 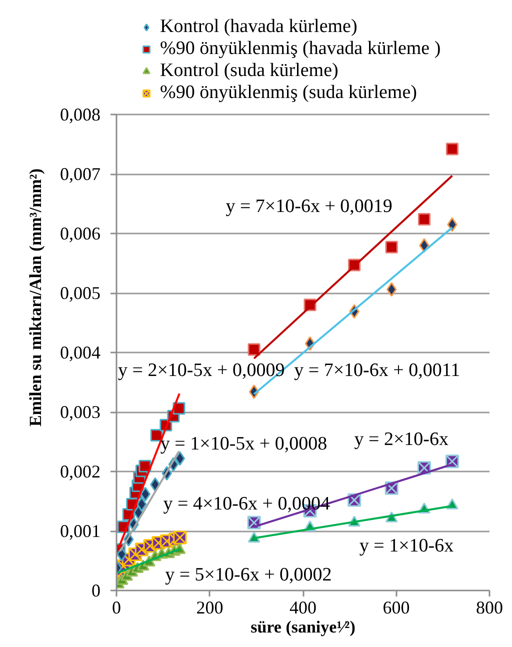 I want to click on annotation: y = 7×10-6x + 0,0019, so click(x=309, y=207).